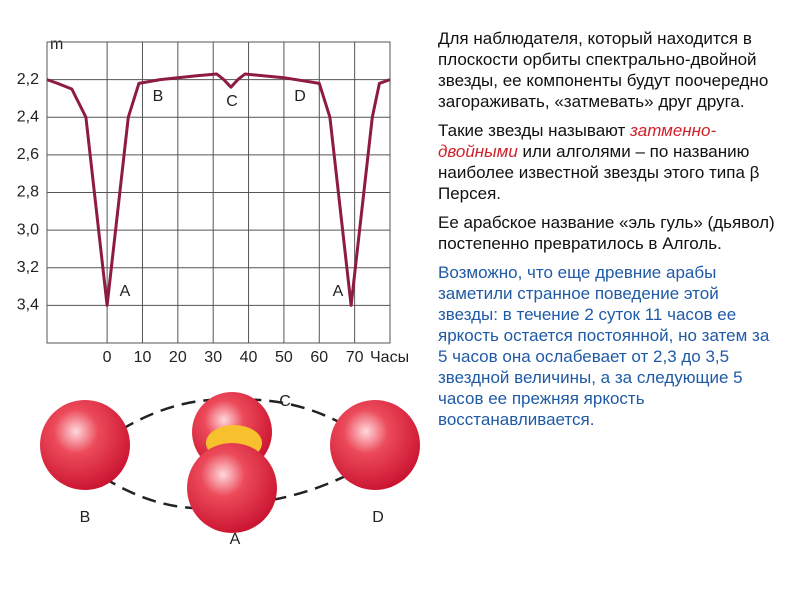 This screenshot has height=600, width=800. I want to click on diagram-label: D, so click(378, 517).